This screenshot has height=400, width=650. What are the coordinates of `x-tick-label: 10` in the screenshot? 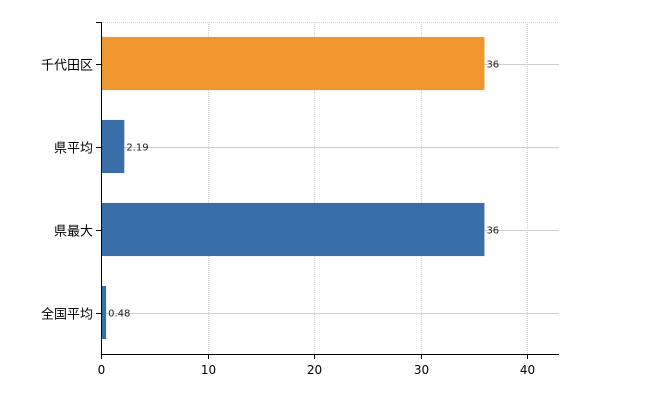 It's located at (208, 370).